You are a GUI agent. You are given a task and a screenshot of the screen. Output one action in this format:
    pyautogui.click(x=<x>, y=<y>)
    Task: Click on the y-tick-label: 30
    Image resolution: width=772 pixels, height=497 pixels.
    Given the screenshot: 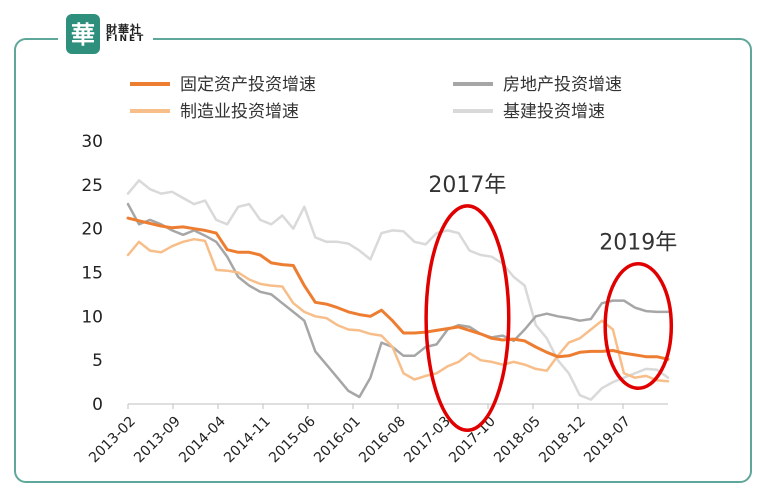 What is the action you would take?
    pyautogui.click(x=92, y=142)
    